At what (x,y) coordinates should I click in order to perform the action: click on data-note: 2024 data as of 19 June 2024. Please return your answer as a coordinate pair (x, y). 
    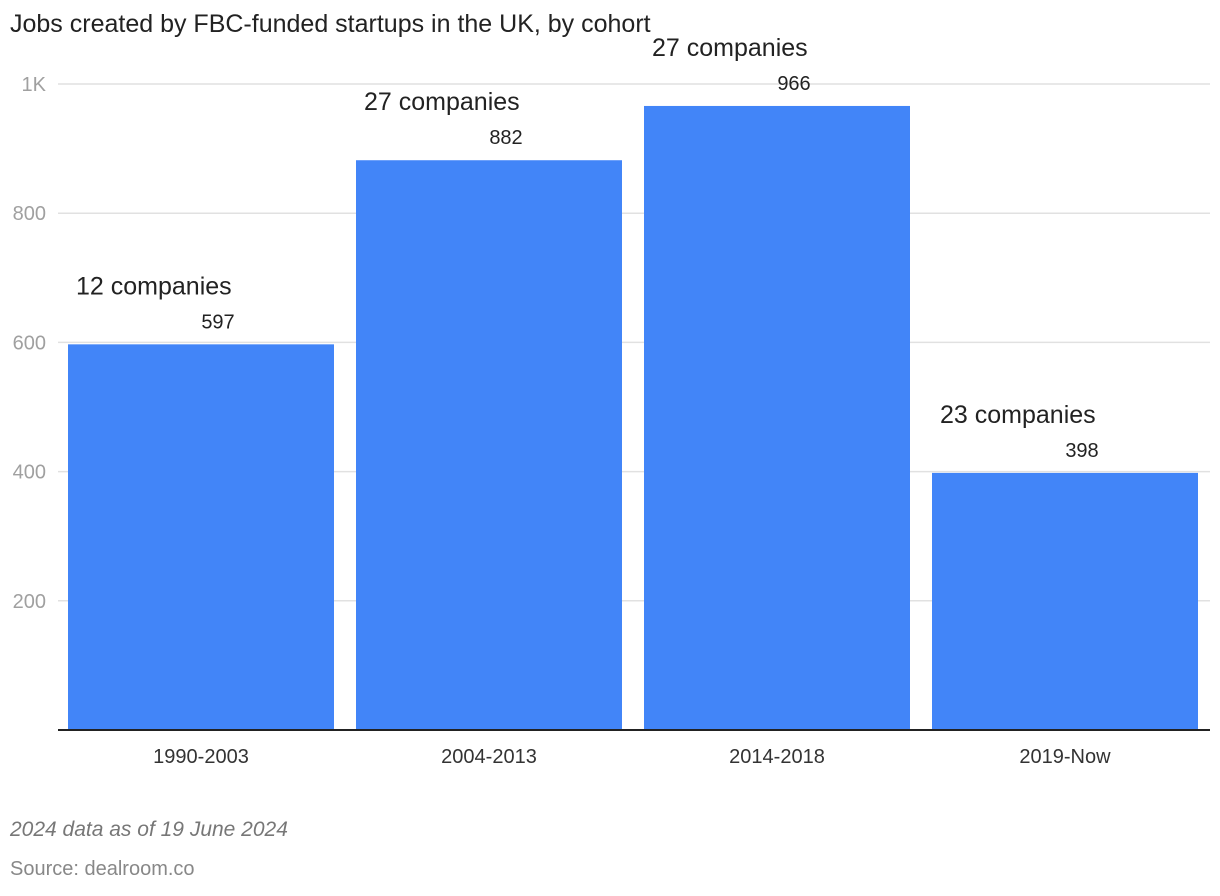
    Looking at the image, I should click on (149, 829).